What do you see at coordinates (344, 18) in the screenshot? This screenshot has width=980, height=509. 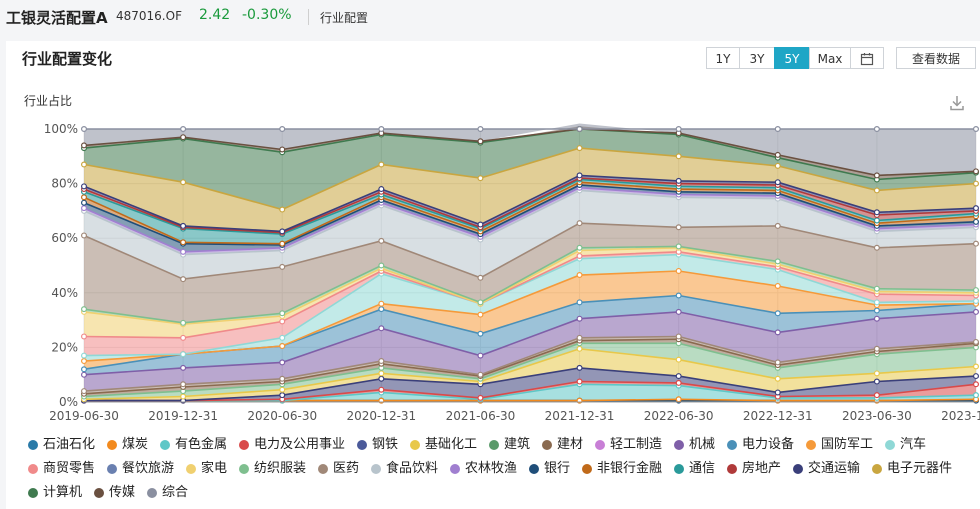 I see `tab-industry-allocation: 行业配置` at bounding box center [344, 18].